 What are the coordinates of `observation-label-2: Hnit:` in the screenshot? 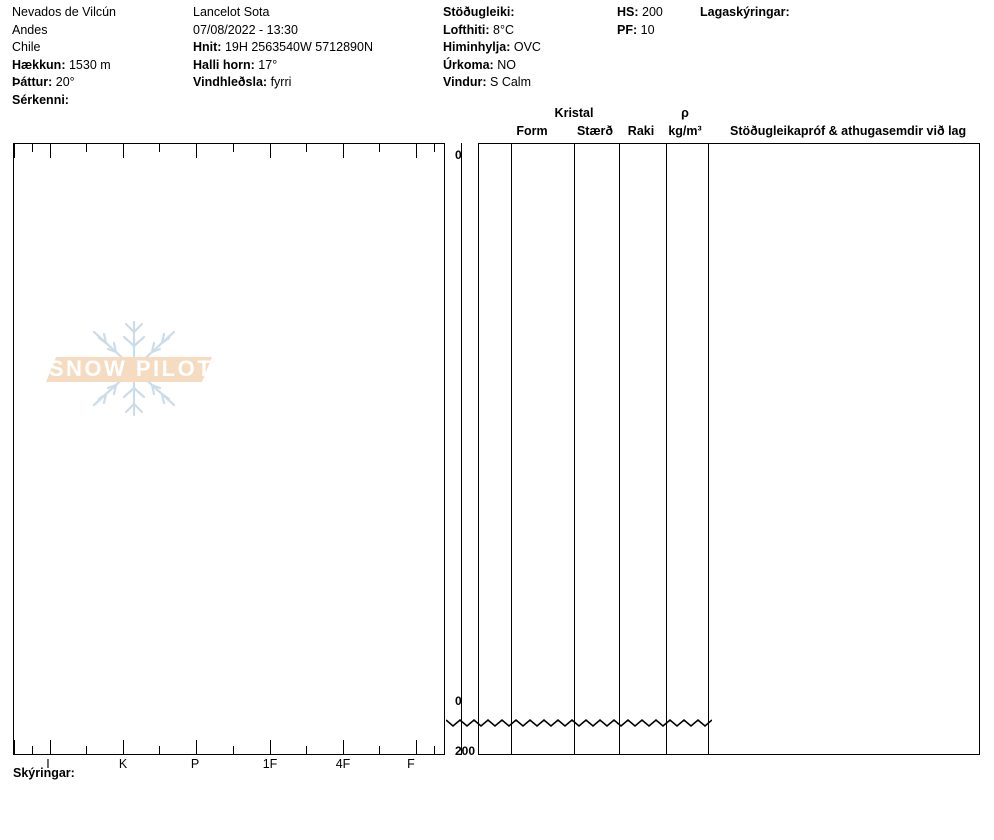 It's located at (207, 47).